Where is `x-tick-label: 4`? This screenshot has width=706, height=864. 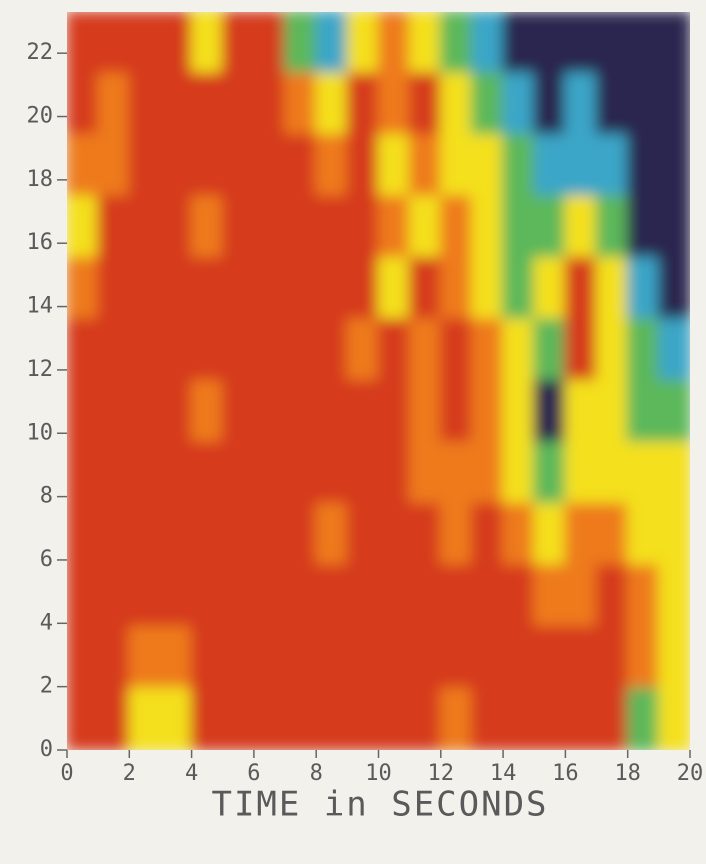
x-tick-label: 4 is located at coordinates (191, 773).